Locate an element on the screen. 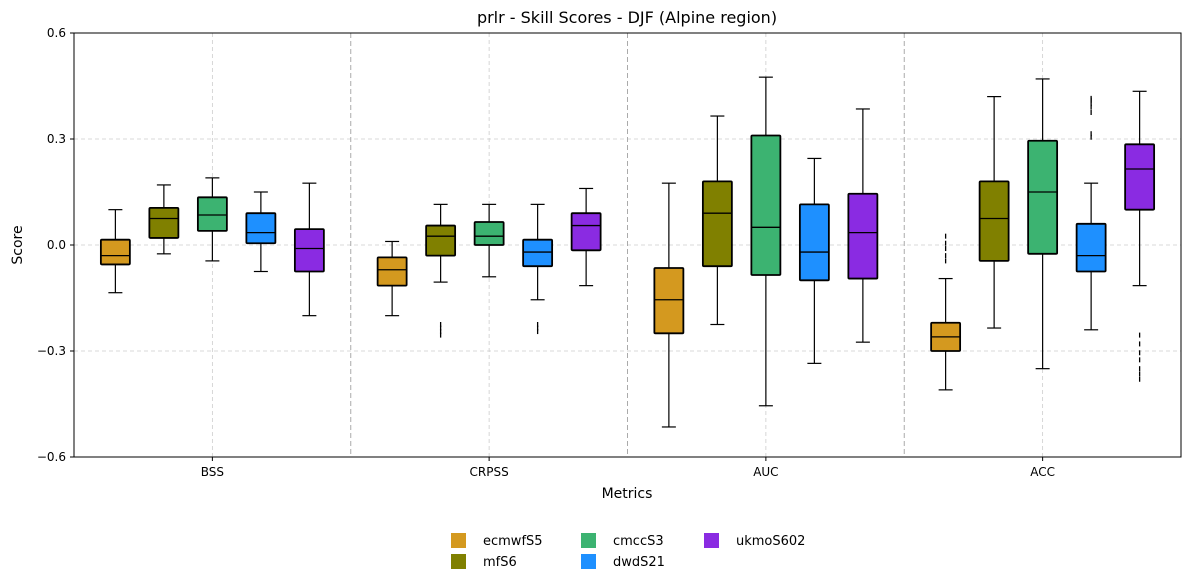  box-ukmoS602-AUC is located at coordinates (863, 225).